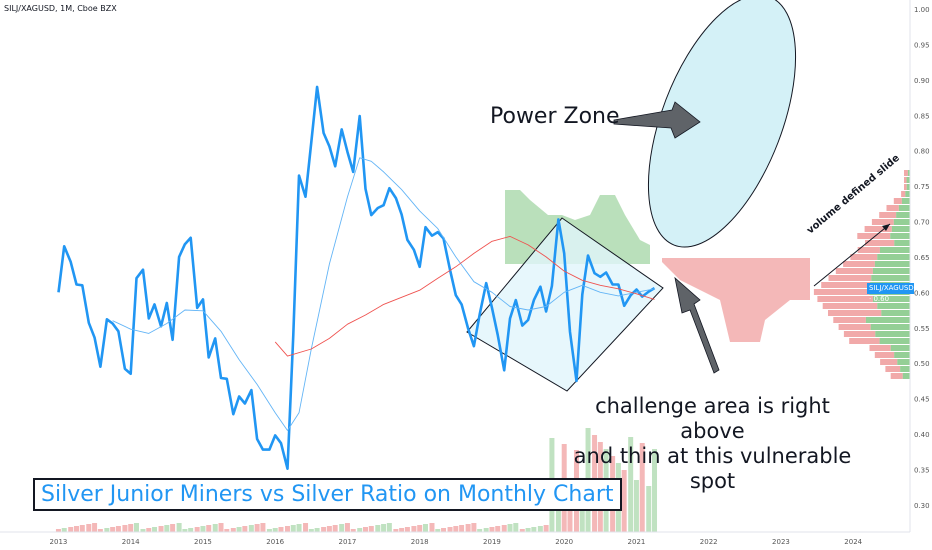 The height and width of the screenshot is (550, 932). Describe the element at coordinates (752, 237) in the screenshot. I see `annotation-arrows` at that location.